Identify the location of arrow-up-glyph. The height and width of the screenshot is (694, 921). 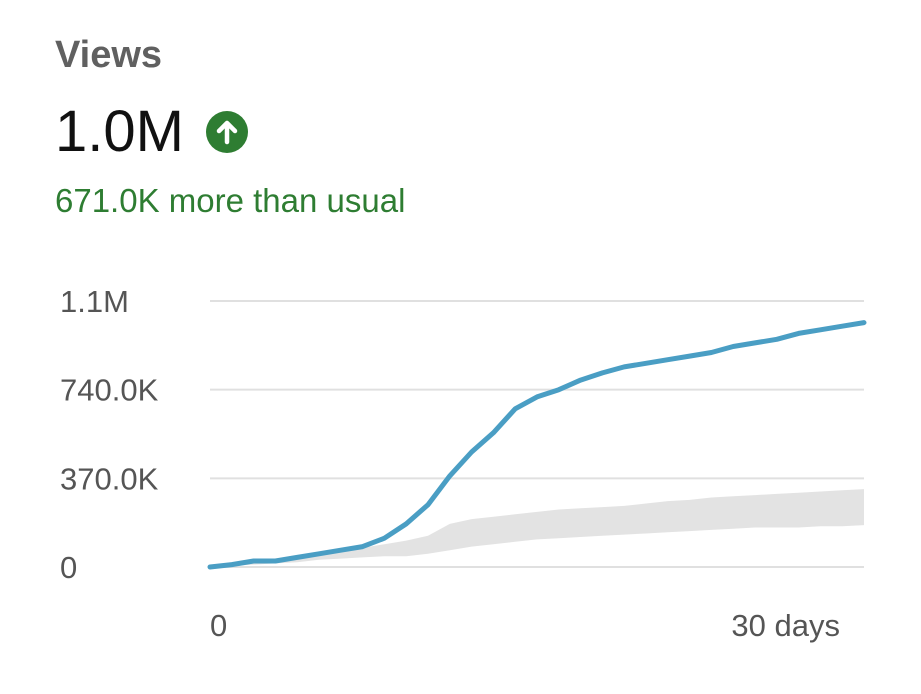
(227, 132).